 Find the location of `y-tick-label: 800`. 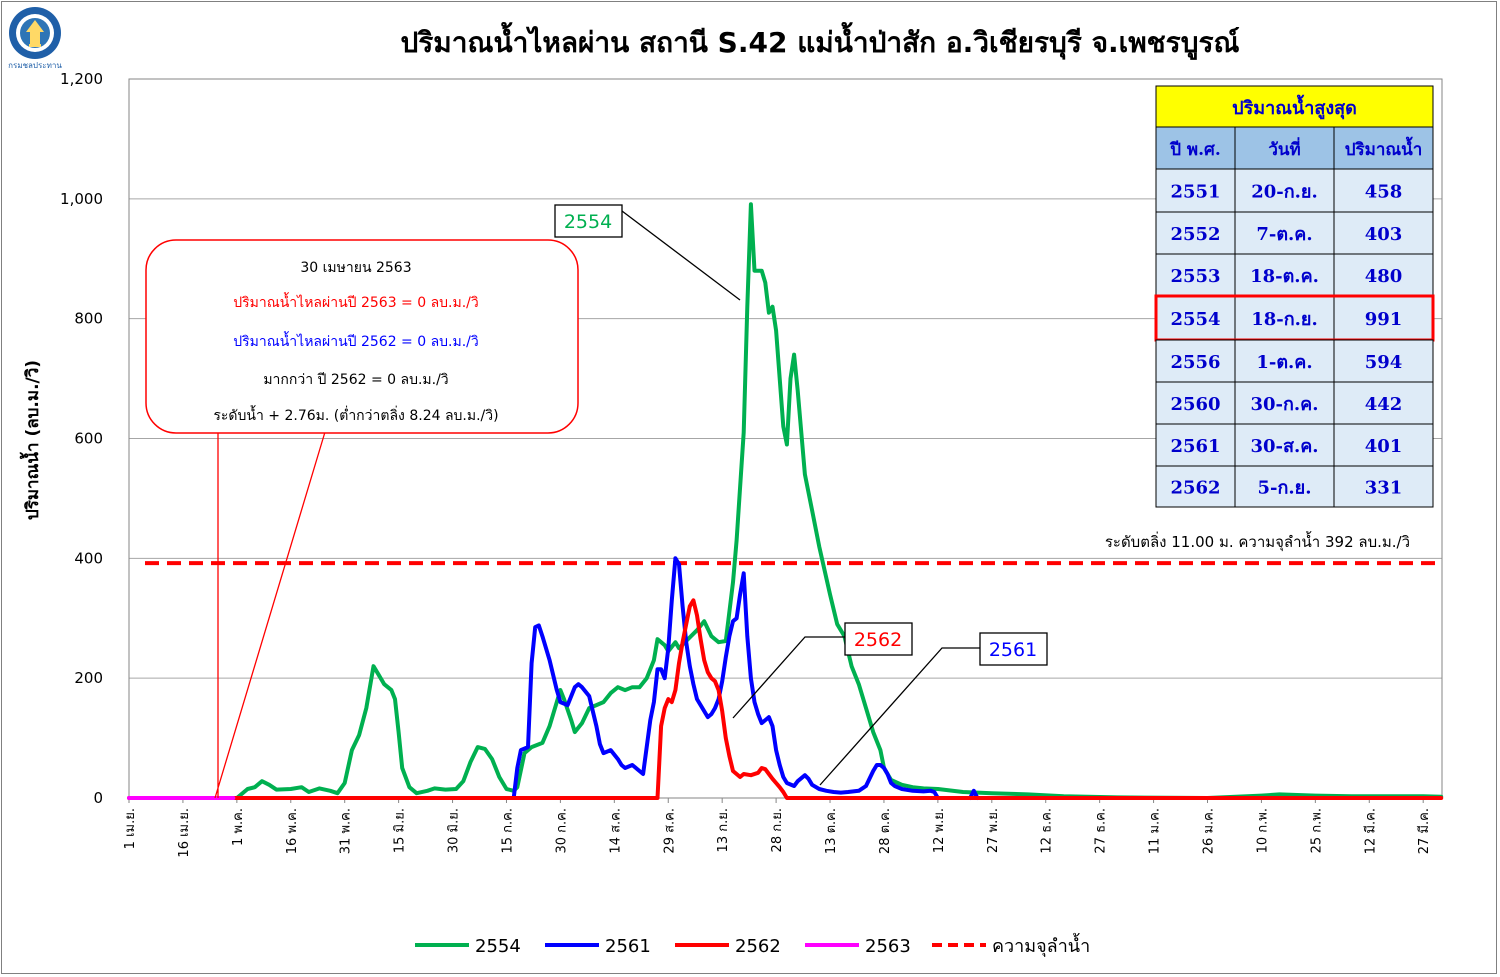

y-tick-label: 800 is located at coordinates (88, 319).